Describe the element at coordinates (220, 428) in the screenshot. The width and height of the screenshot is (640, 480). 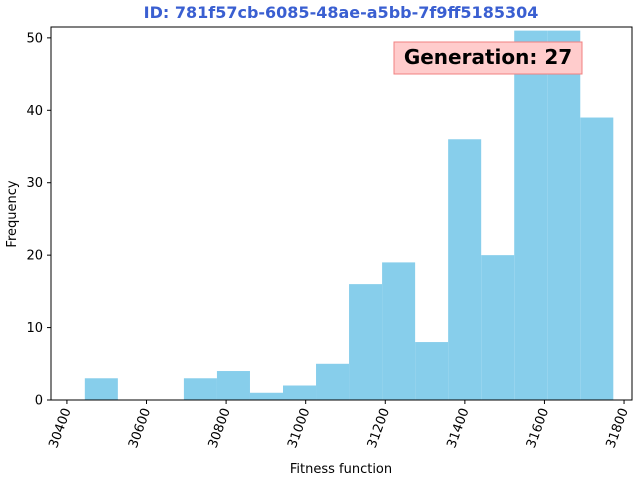
I see `x-tick-label: 30800` at that location.